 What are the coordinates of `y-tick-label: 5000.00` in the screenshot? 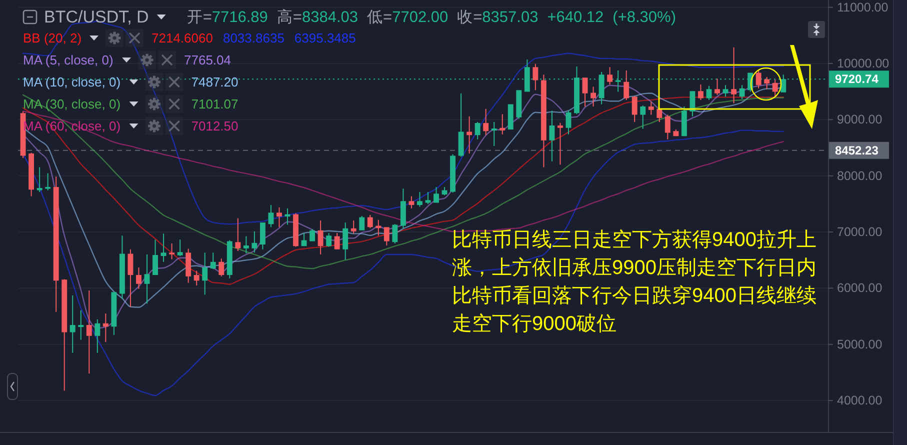 It's located at (859, 344).